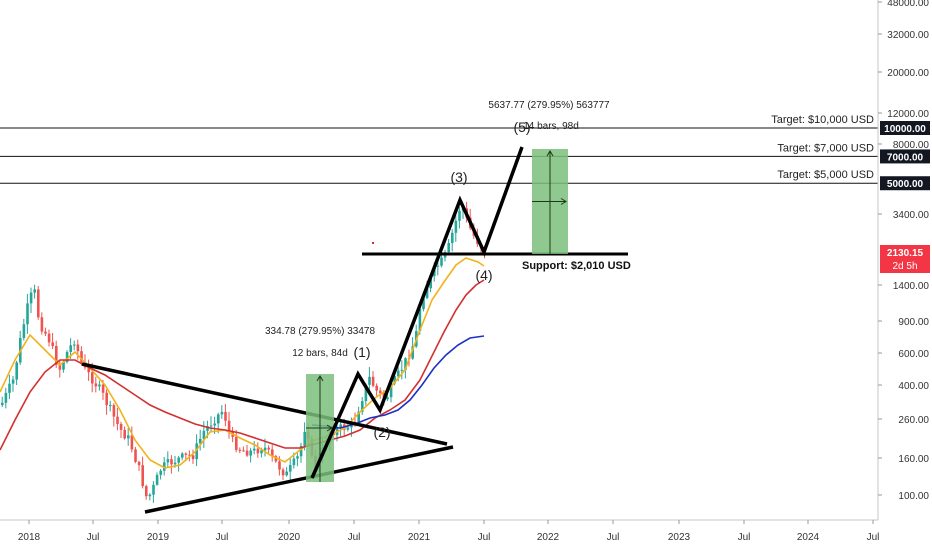 The height and width of the screenshot is (550, 932). Describe the element at coordinates (264, 404) in the screenshot. I see `triangle-upper-line` at that location.